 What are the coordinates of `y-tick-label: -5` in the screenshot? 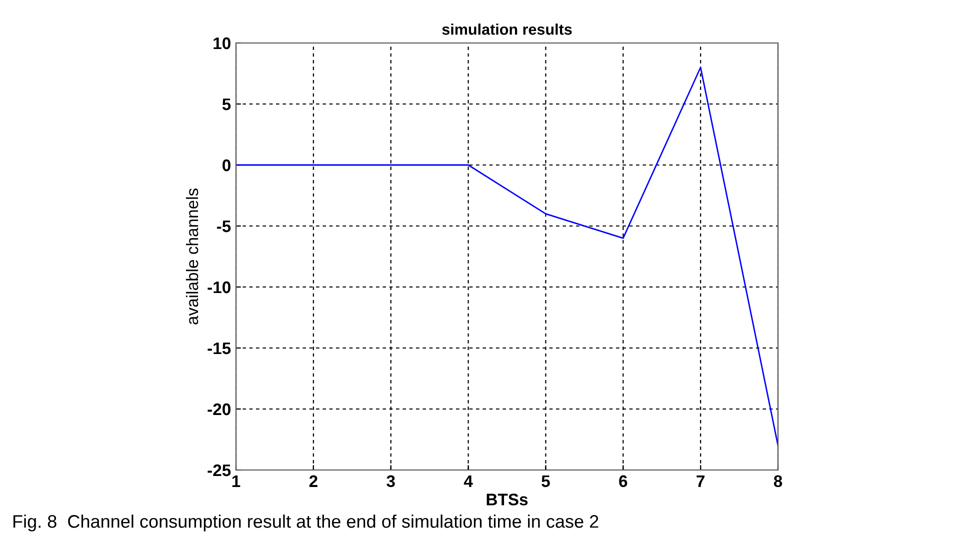 It's located at (223, 226).